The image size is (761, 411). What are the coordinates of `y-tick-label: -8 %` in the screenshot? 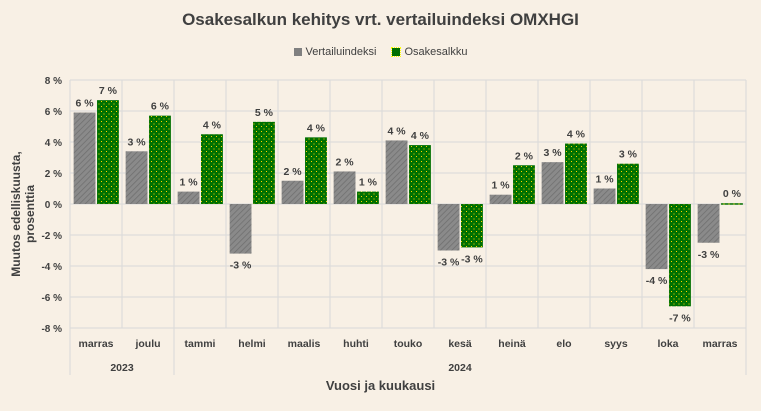 It's located at (51, 329).